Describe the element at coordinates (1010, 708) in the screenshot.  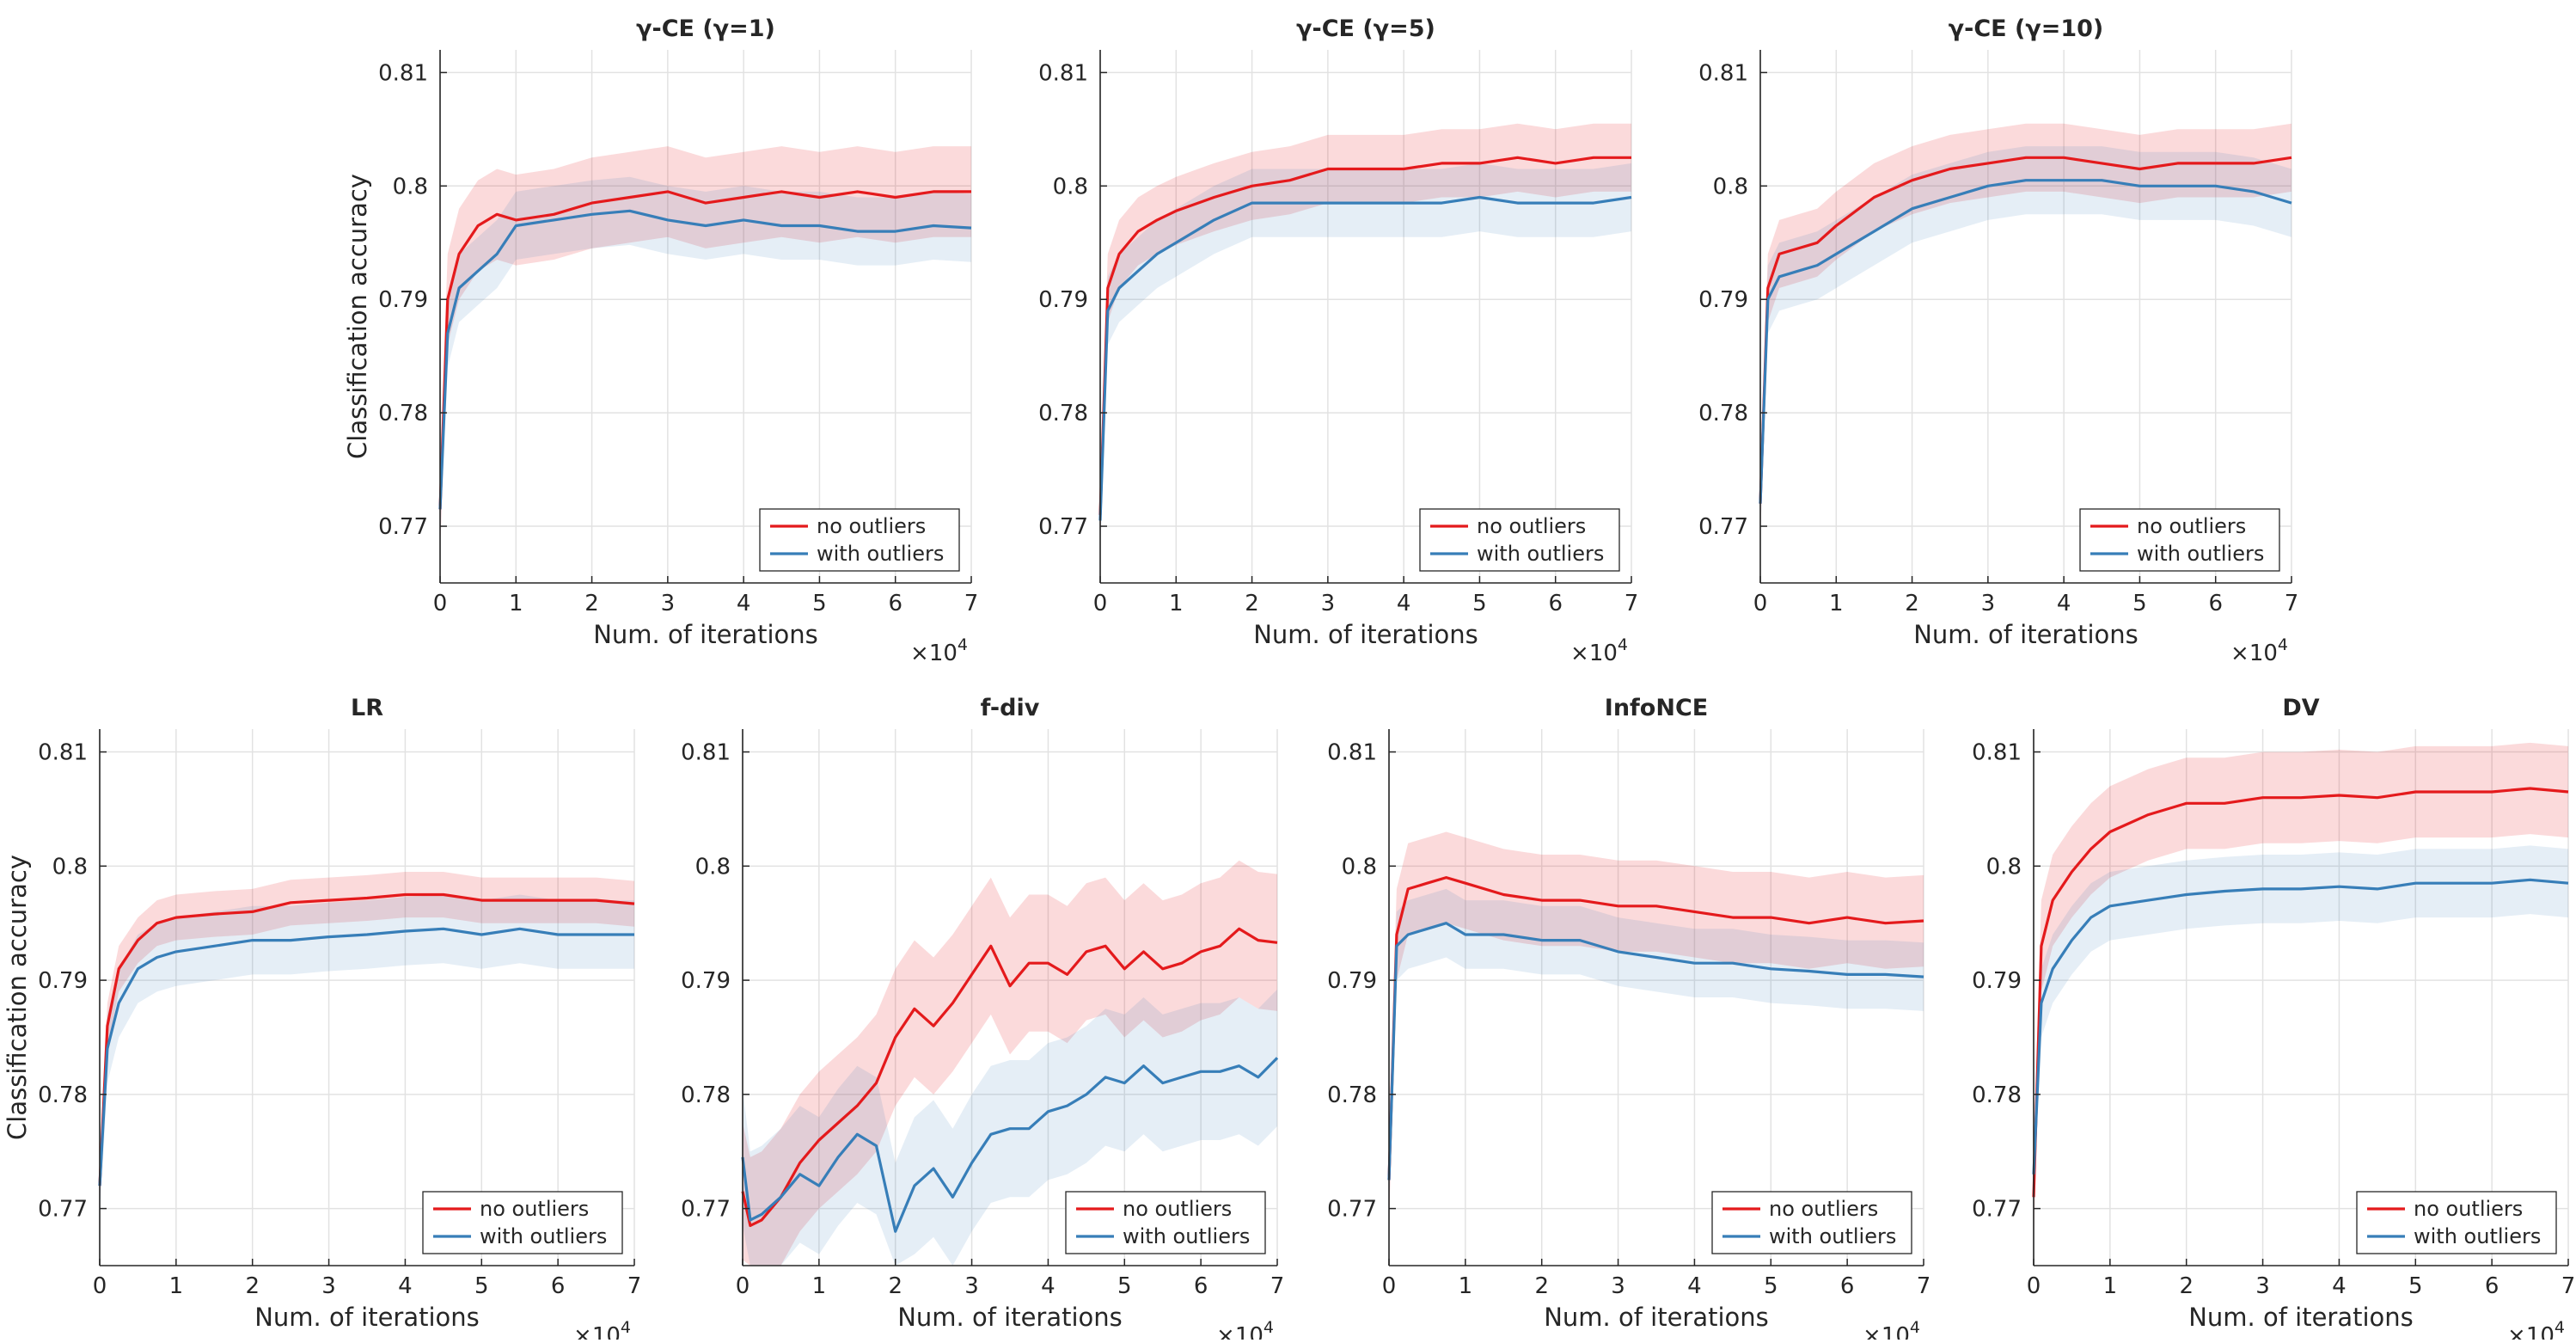
I see `subplot-title: f-div` at that location.